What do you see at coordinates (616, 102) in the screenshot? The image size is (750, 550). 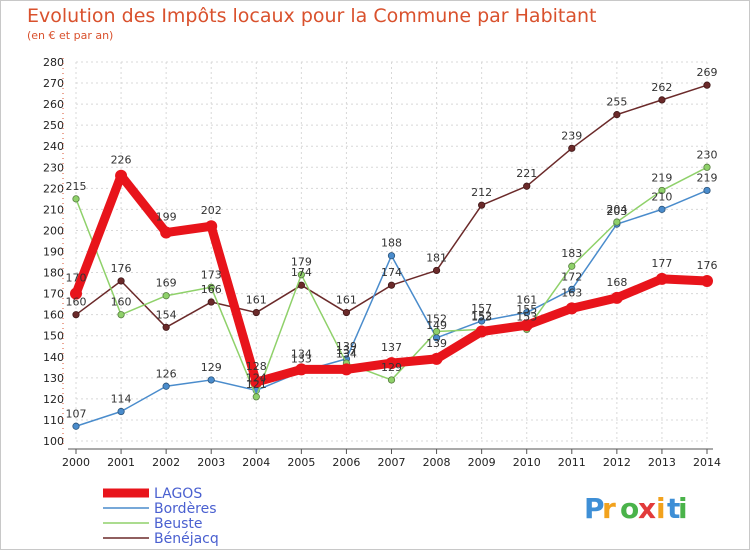 I see `data-label: 255` at bounding box center [616, 102].